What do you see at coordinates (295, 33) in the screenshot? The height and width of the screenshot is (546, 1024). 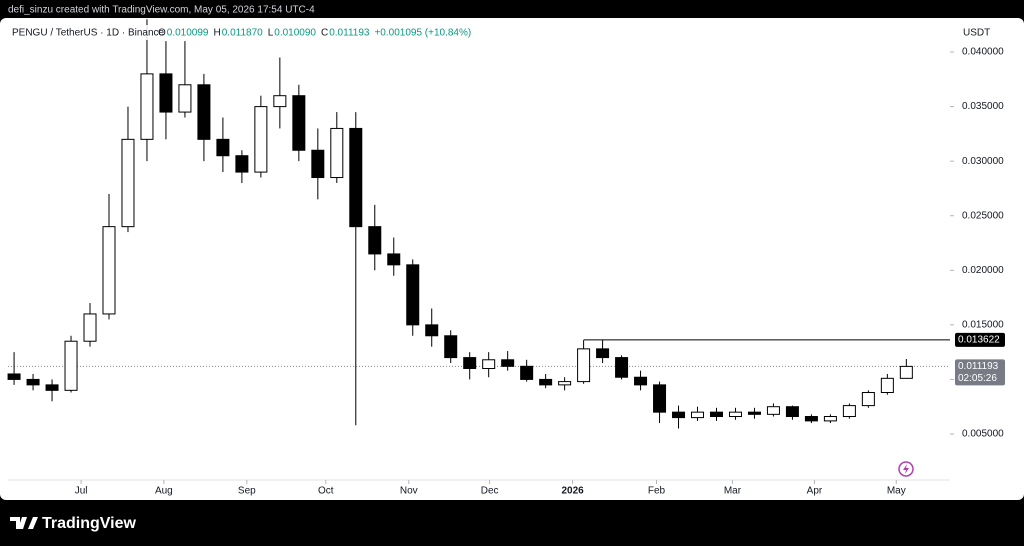 I see `ohlc-value: 0.010090` at bounding box center [295, 33].